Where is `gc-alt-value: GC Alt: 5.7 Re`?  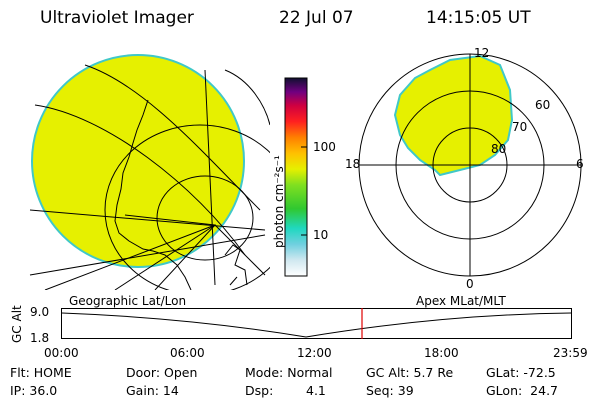 gc-alt-value: GC Alt: 5.7 Re is located at coordinates (410, 372).